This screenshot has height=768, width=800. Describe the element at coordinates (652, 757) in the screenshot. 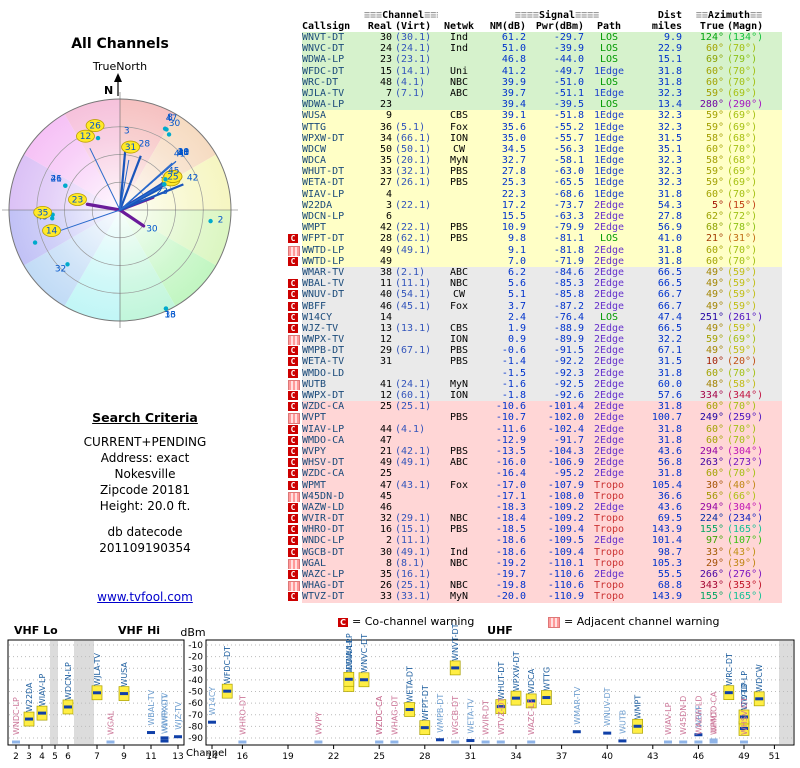

I see `channel-tick-label: 43` at that location.